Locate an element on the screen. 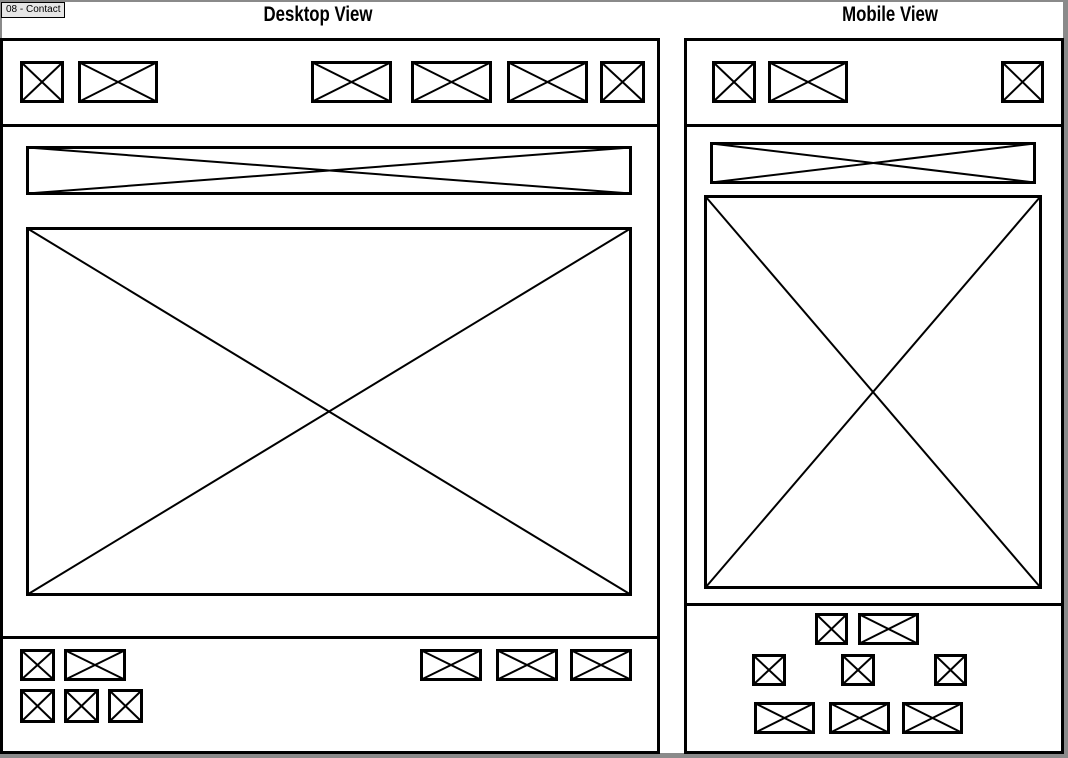 Image resolution: width=1068 pixels, height=758 pixels. desktop-brand-placeholder is located at coordinates (118, 82).